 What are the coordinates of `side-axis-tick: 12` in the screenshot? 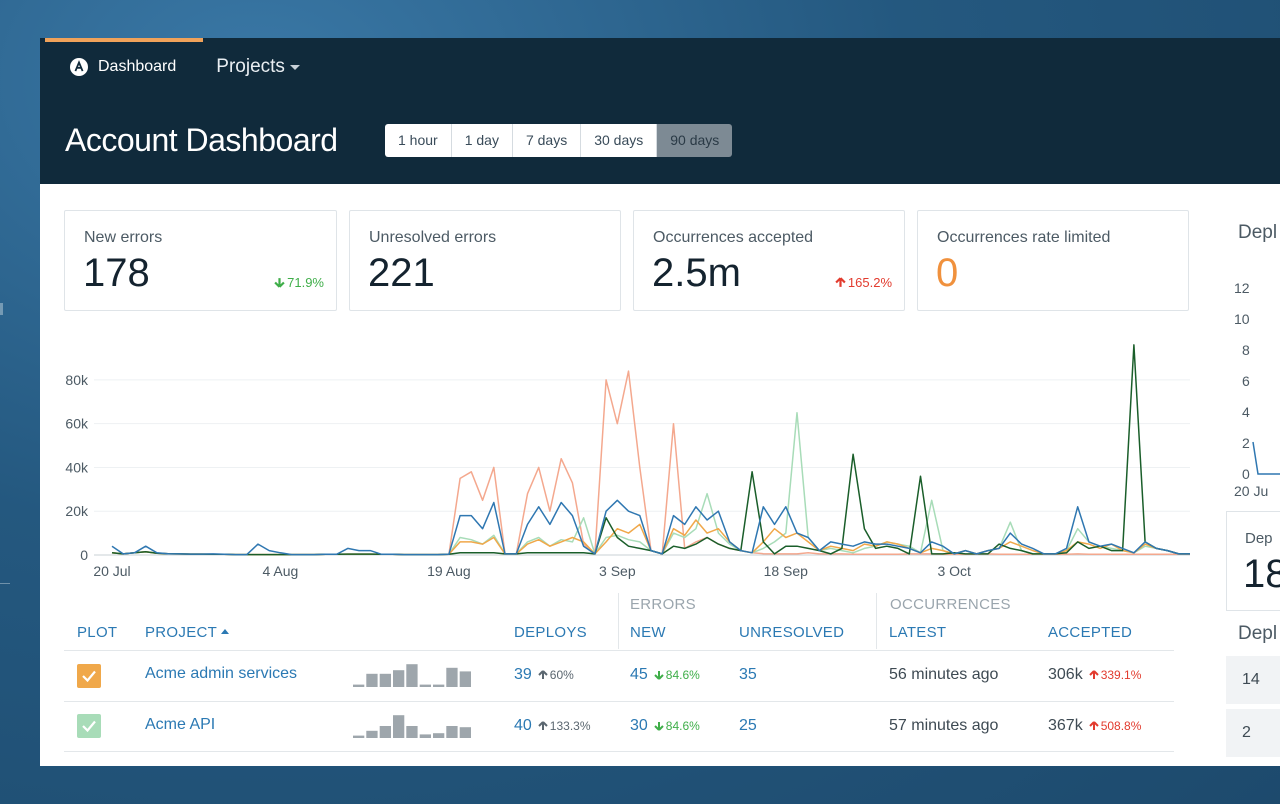 It's located at (1242, 288).